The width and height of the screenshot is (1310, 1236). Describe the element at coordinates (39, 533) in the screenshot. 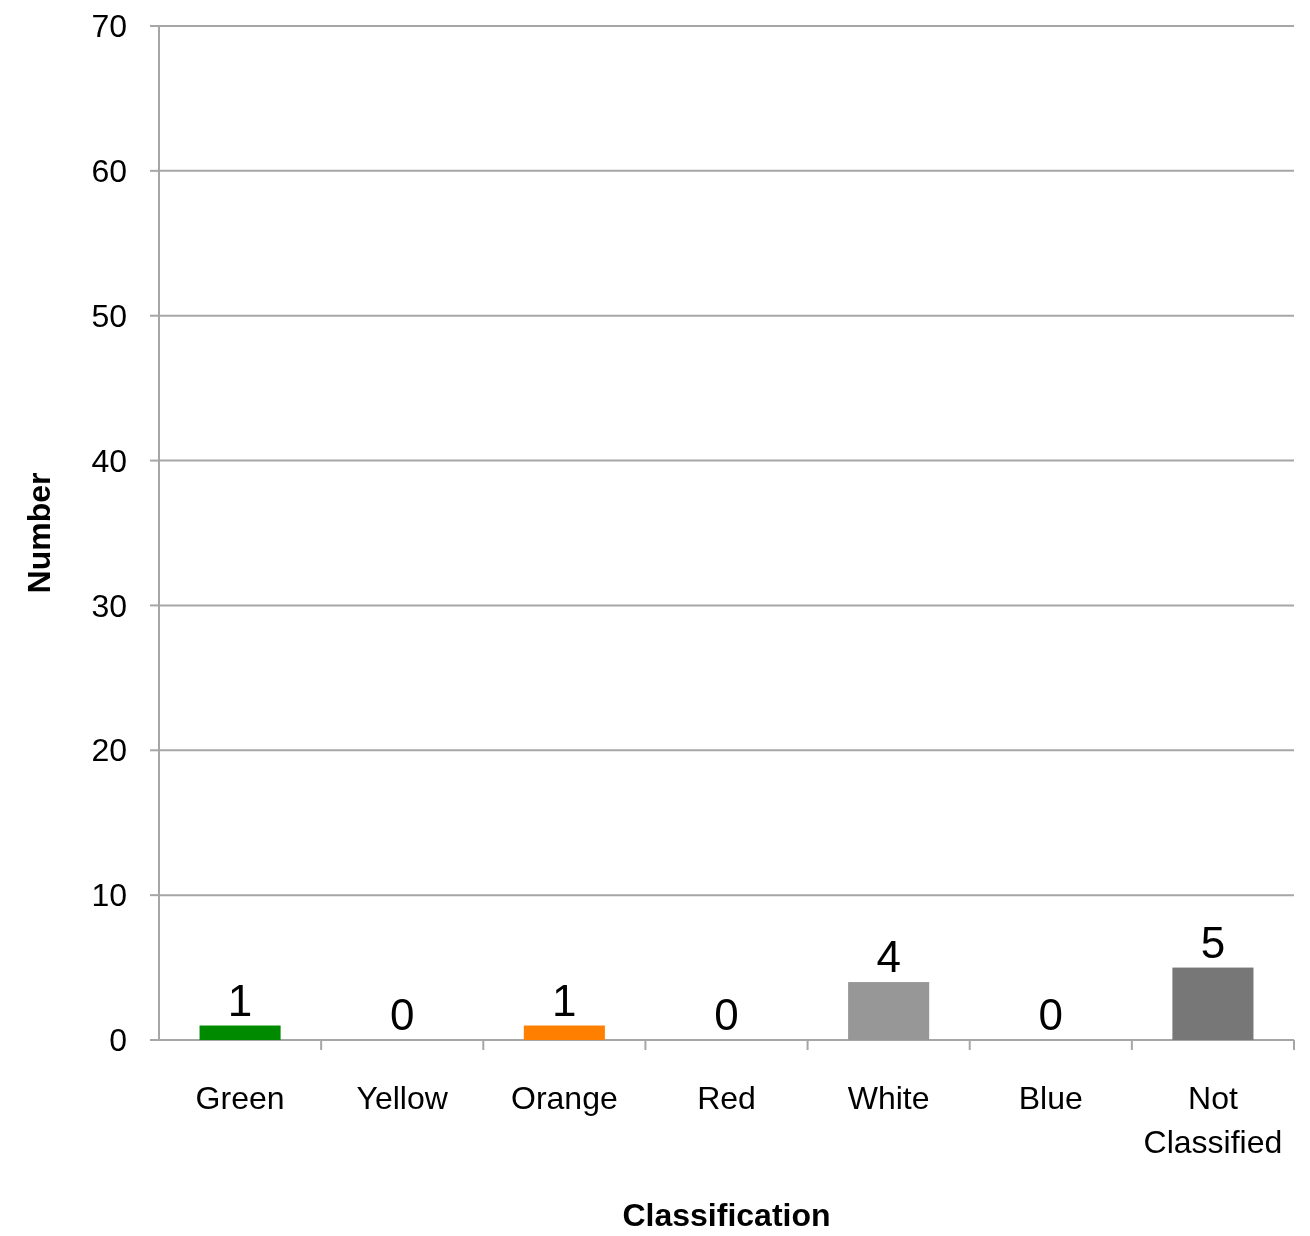

I see `y-axis-title: Number` at that location.